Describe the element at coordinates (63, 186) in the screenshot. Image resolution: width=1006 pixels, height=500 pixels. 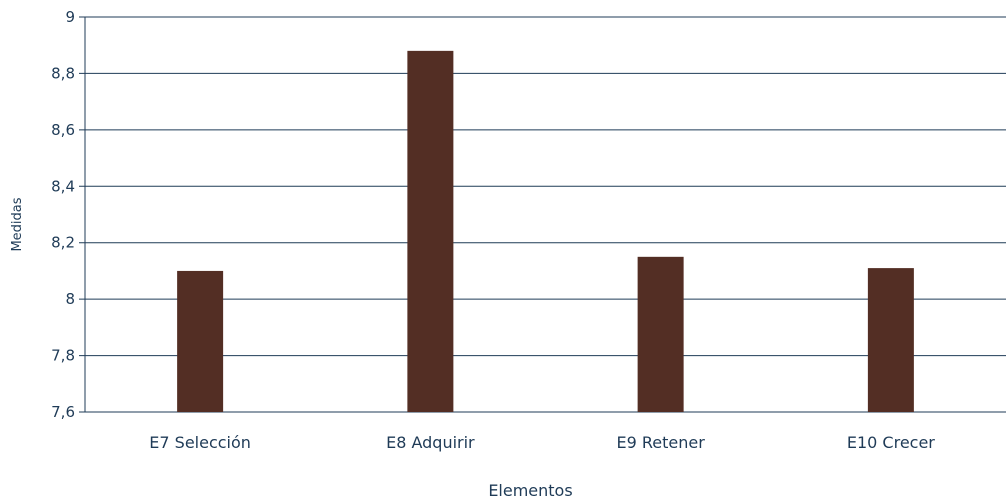
I see `y-tick-label: 8,4` at that location.